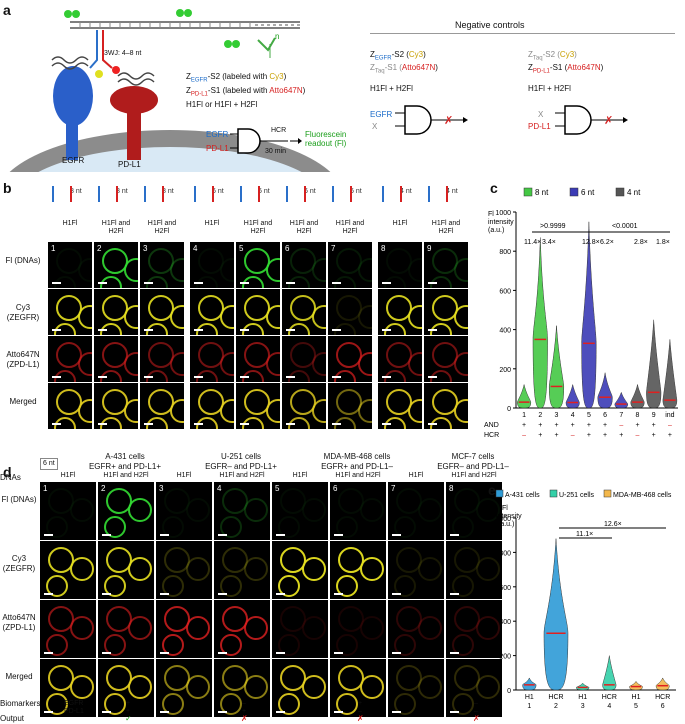  I want to click on sig-label: >0.9999, so click(553, 226).